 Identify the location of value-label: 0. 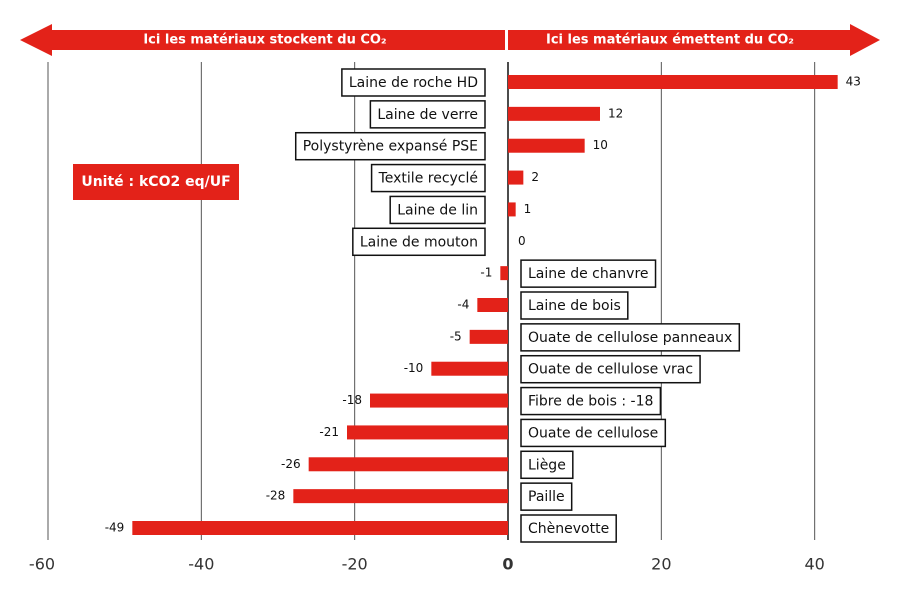
(522, 241).